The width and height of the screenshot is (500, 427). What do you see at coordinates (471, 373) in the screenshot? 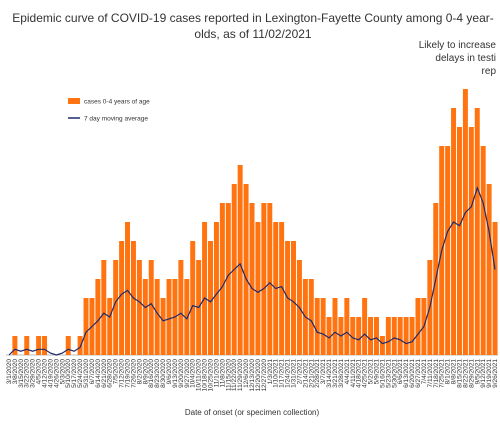
I see `x-tick-label: 8/29/2021` at bounding box center [471, 373].